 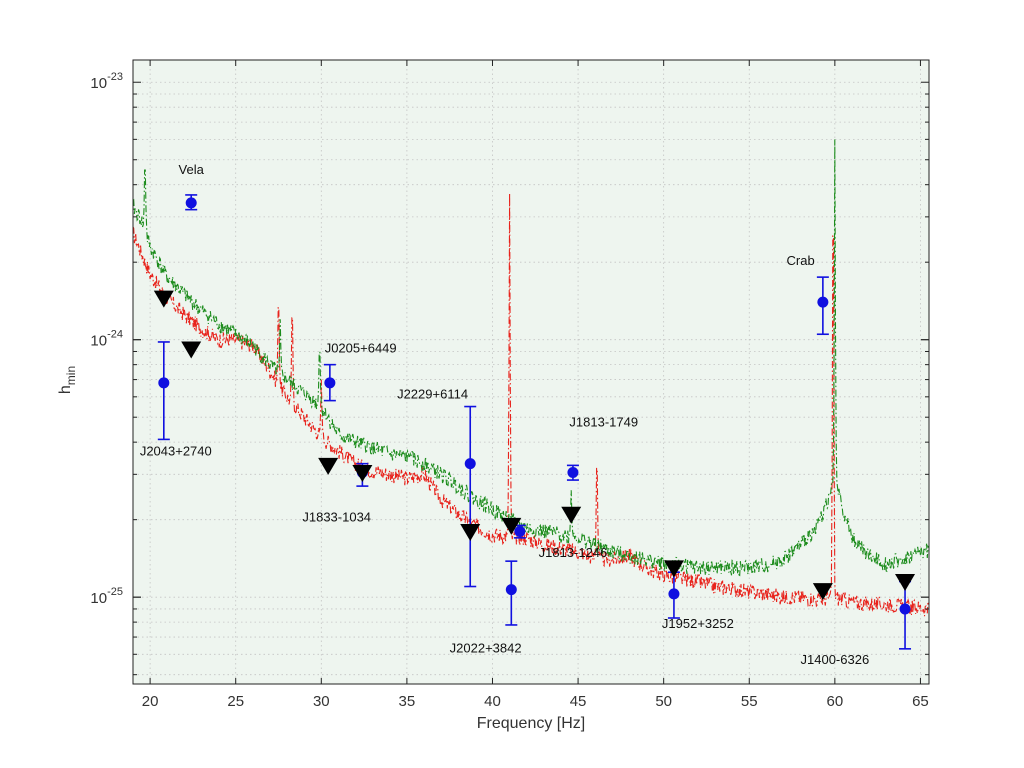 I want to click on y-tick-label-exponent: -25, so click(x=115, y=592).